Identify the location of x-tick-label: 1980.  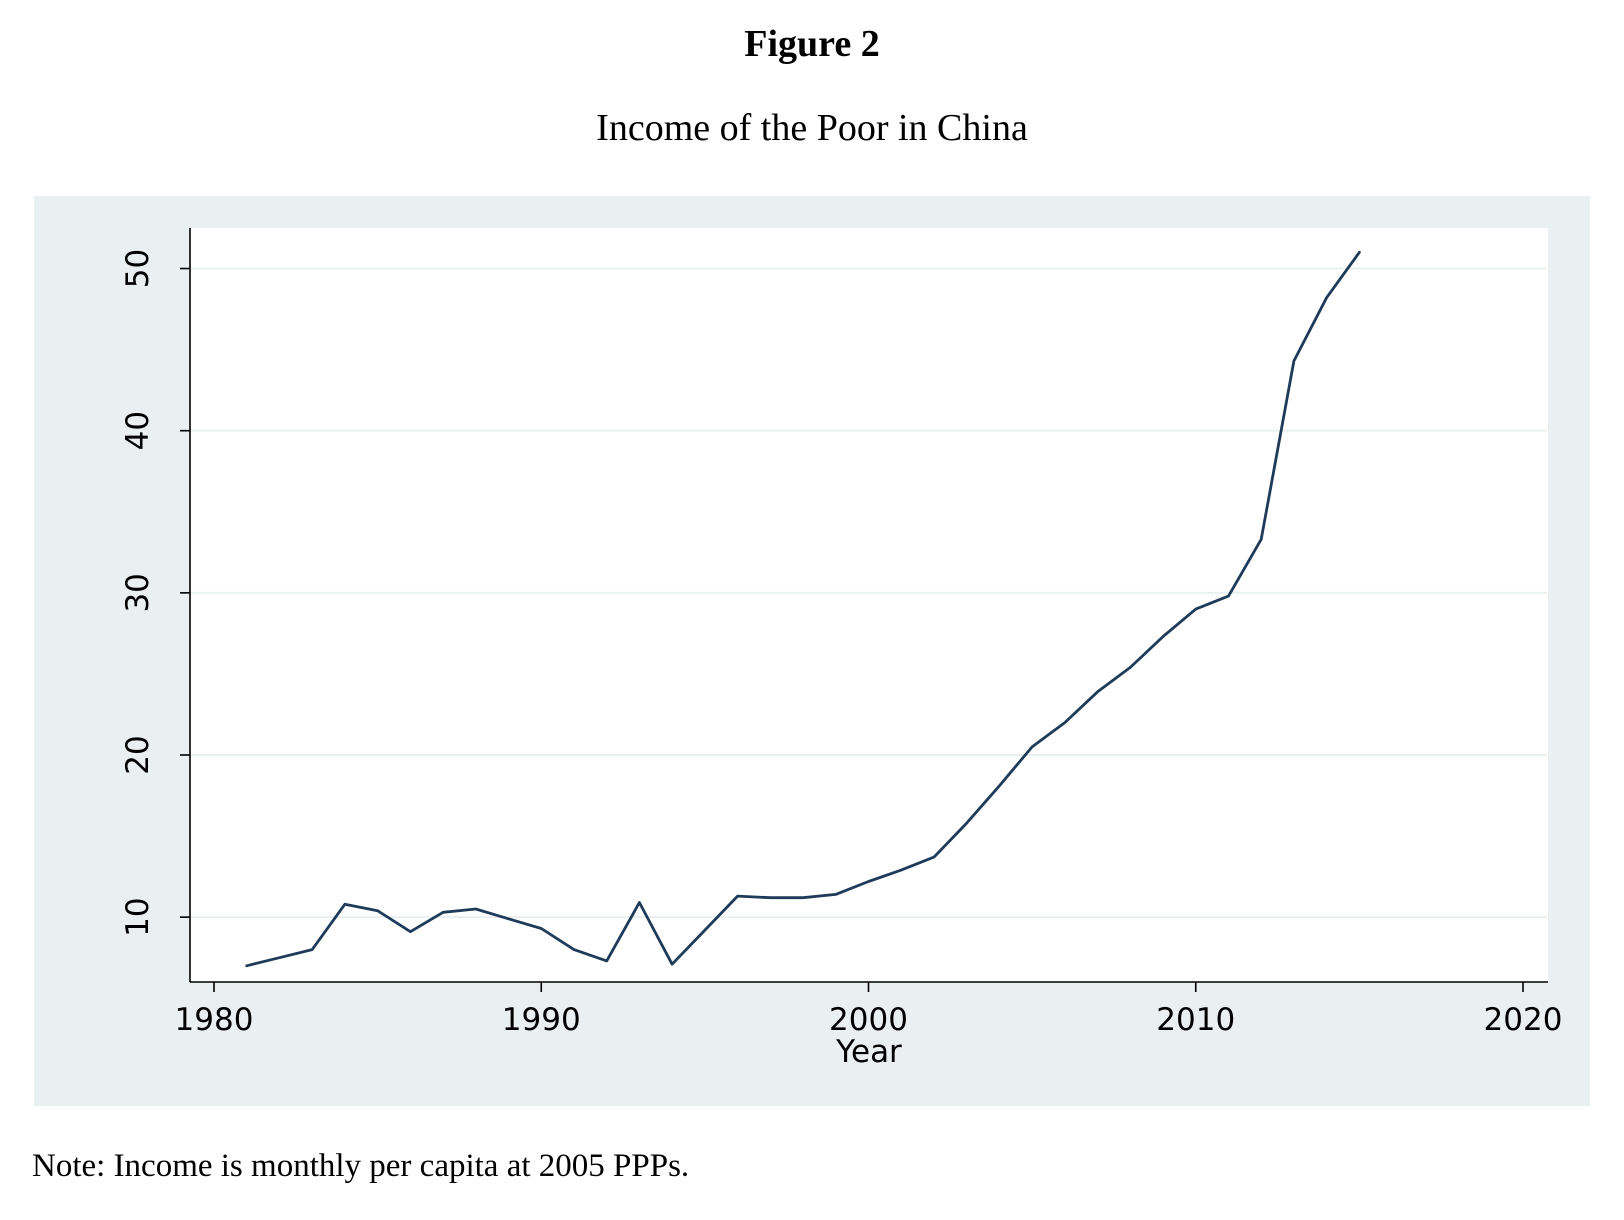
(214, 1020).